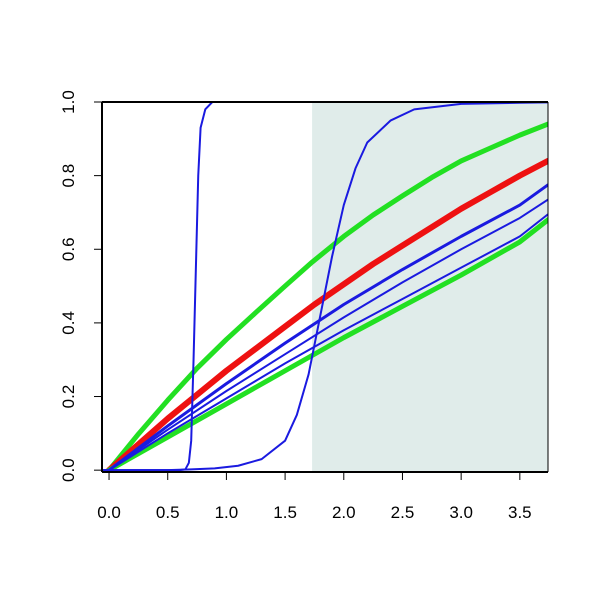  What do you see at coordinates (68, 102) in the screenshot?
I see `y-tick-label-5: 1.0` at bounding box center [68, 102].